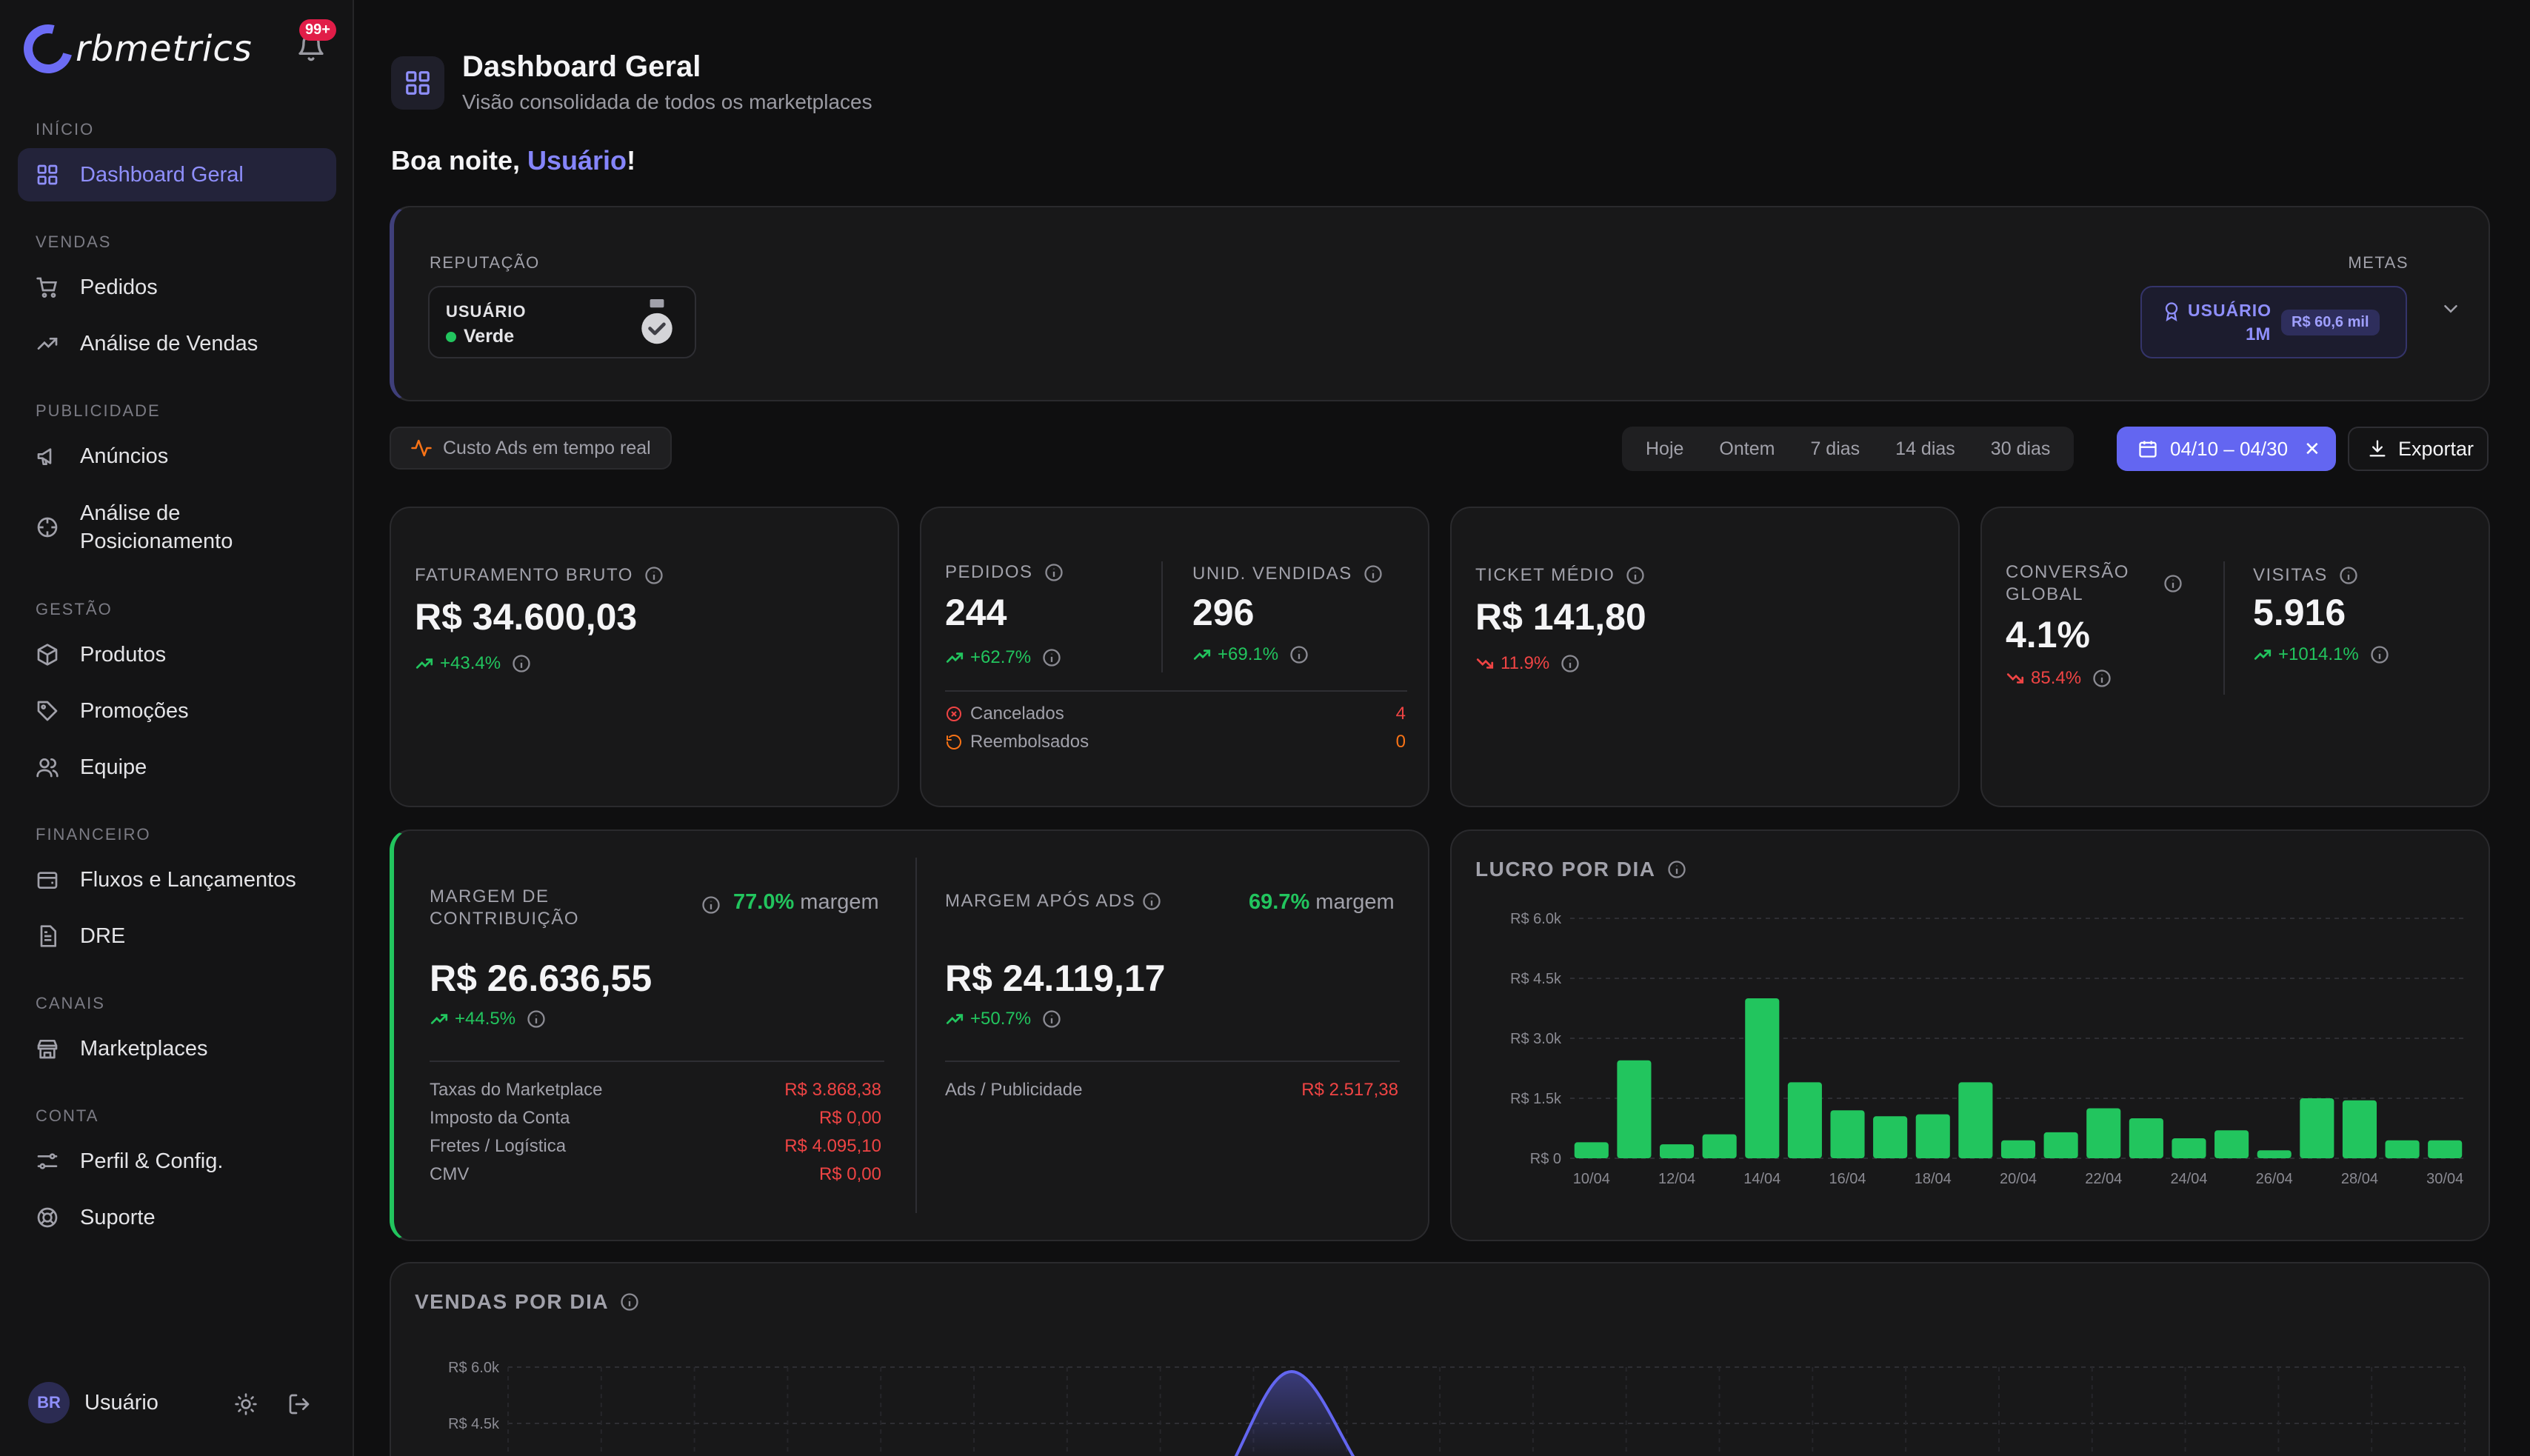  Describe the element at coordinates (1457, 1408) in the screenshot. I see `vendas-area-chart: R$ 6.0k R$ 4.5k` at that location.